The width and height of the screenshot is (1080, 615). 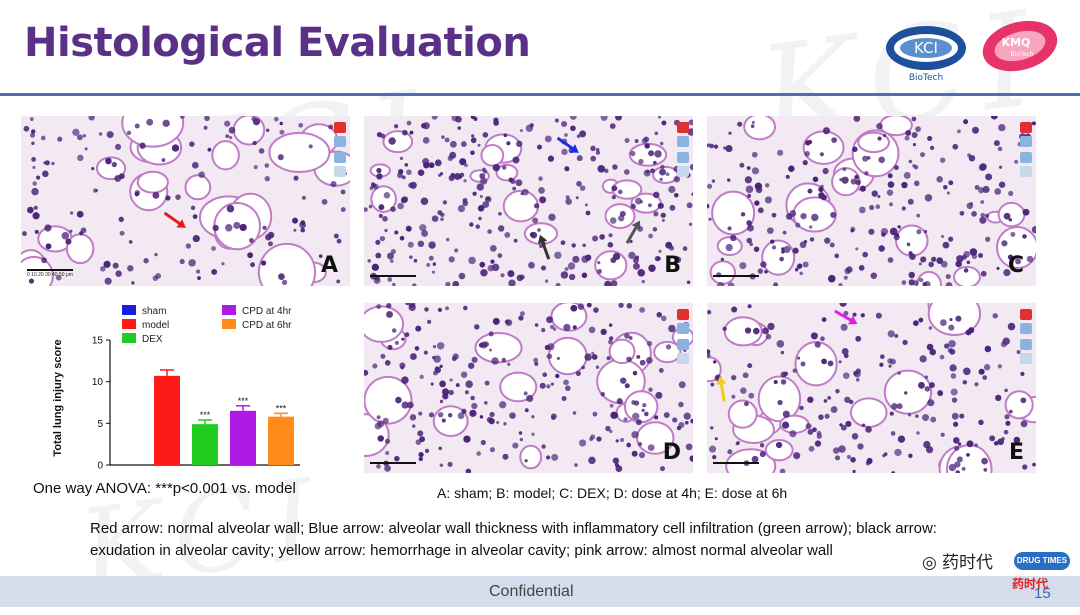 What do you see at coordinates (672, 265) in the screenshot?
I see `panel-label: B` at bounding box center [672, 265].